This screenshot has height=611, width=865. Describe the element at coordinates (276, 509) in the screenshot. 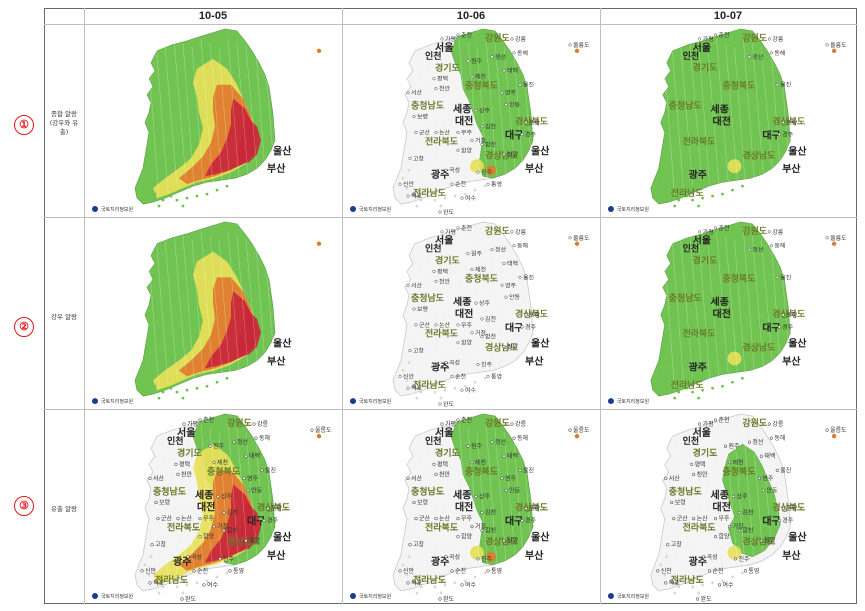

I see `place-label-pohang: 포항` at that location.